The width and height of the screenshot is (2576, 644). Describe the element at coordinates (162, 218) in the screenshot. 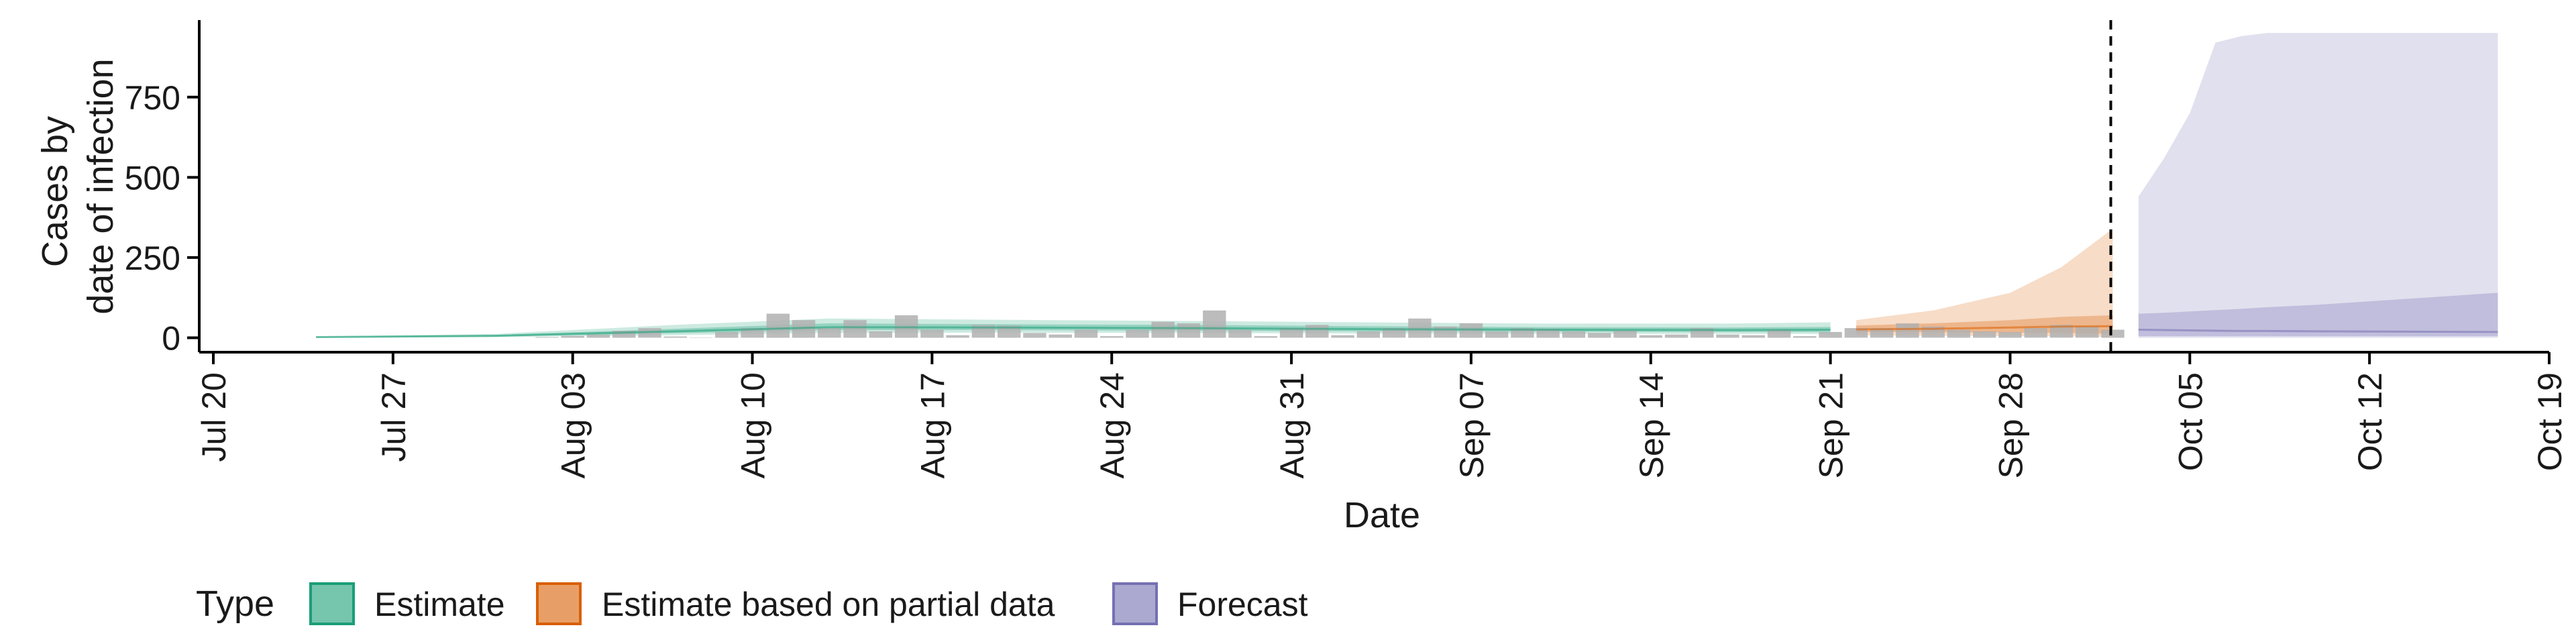

I see `y-ticks: 0 250 500 750` at that location.